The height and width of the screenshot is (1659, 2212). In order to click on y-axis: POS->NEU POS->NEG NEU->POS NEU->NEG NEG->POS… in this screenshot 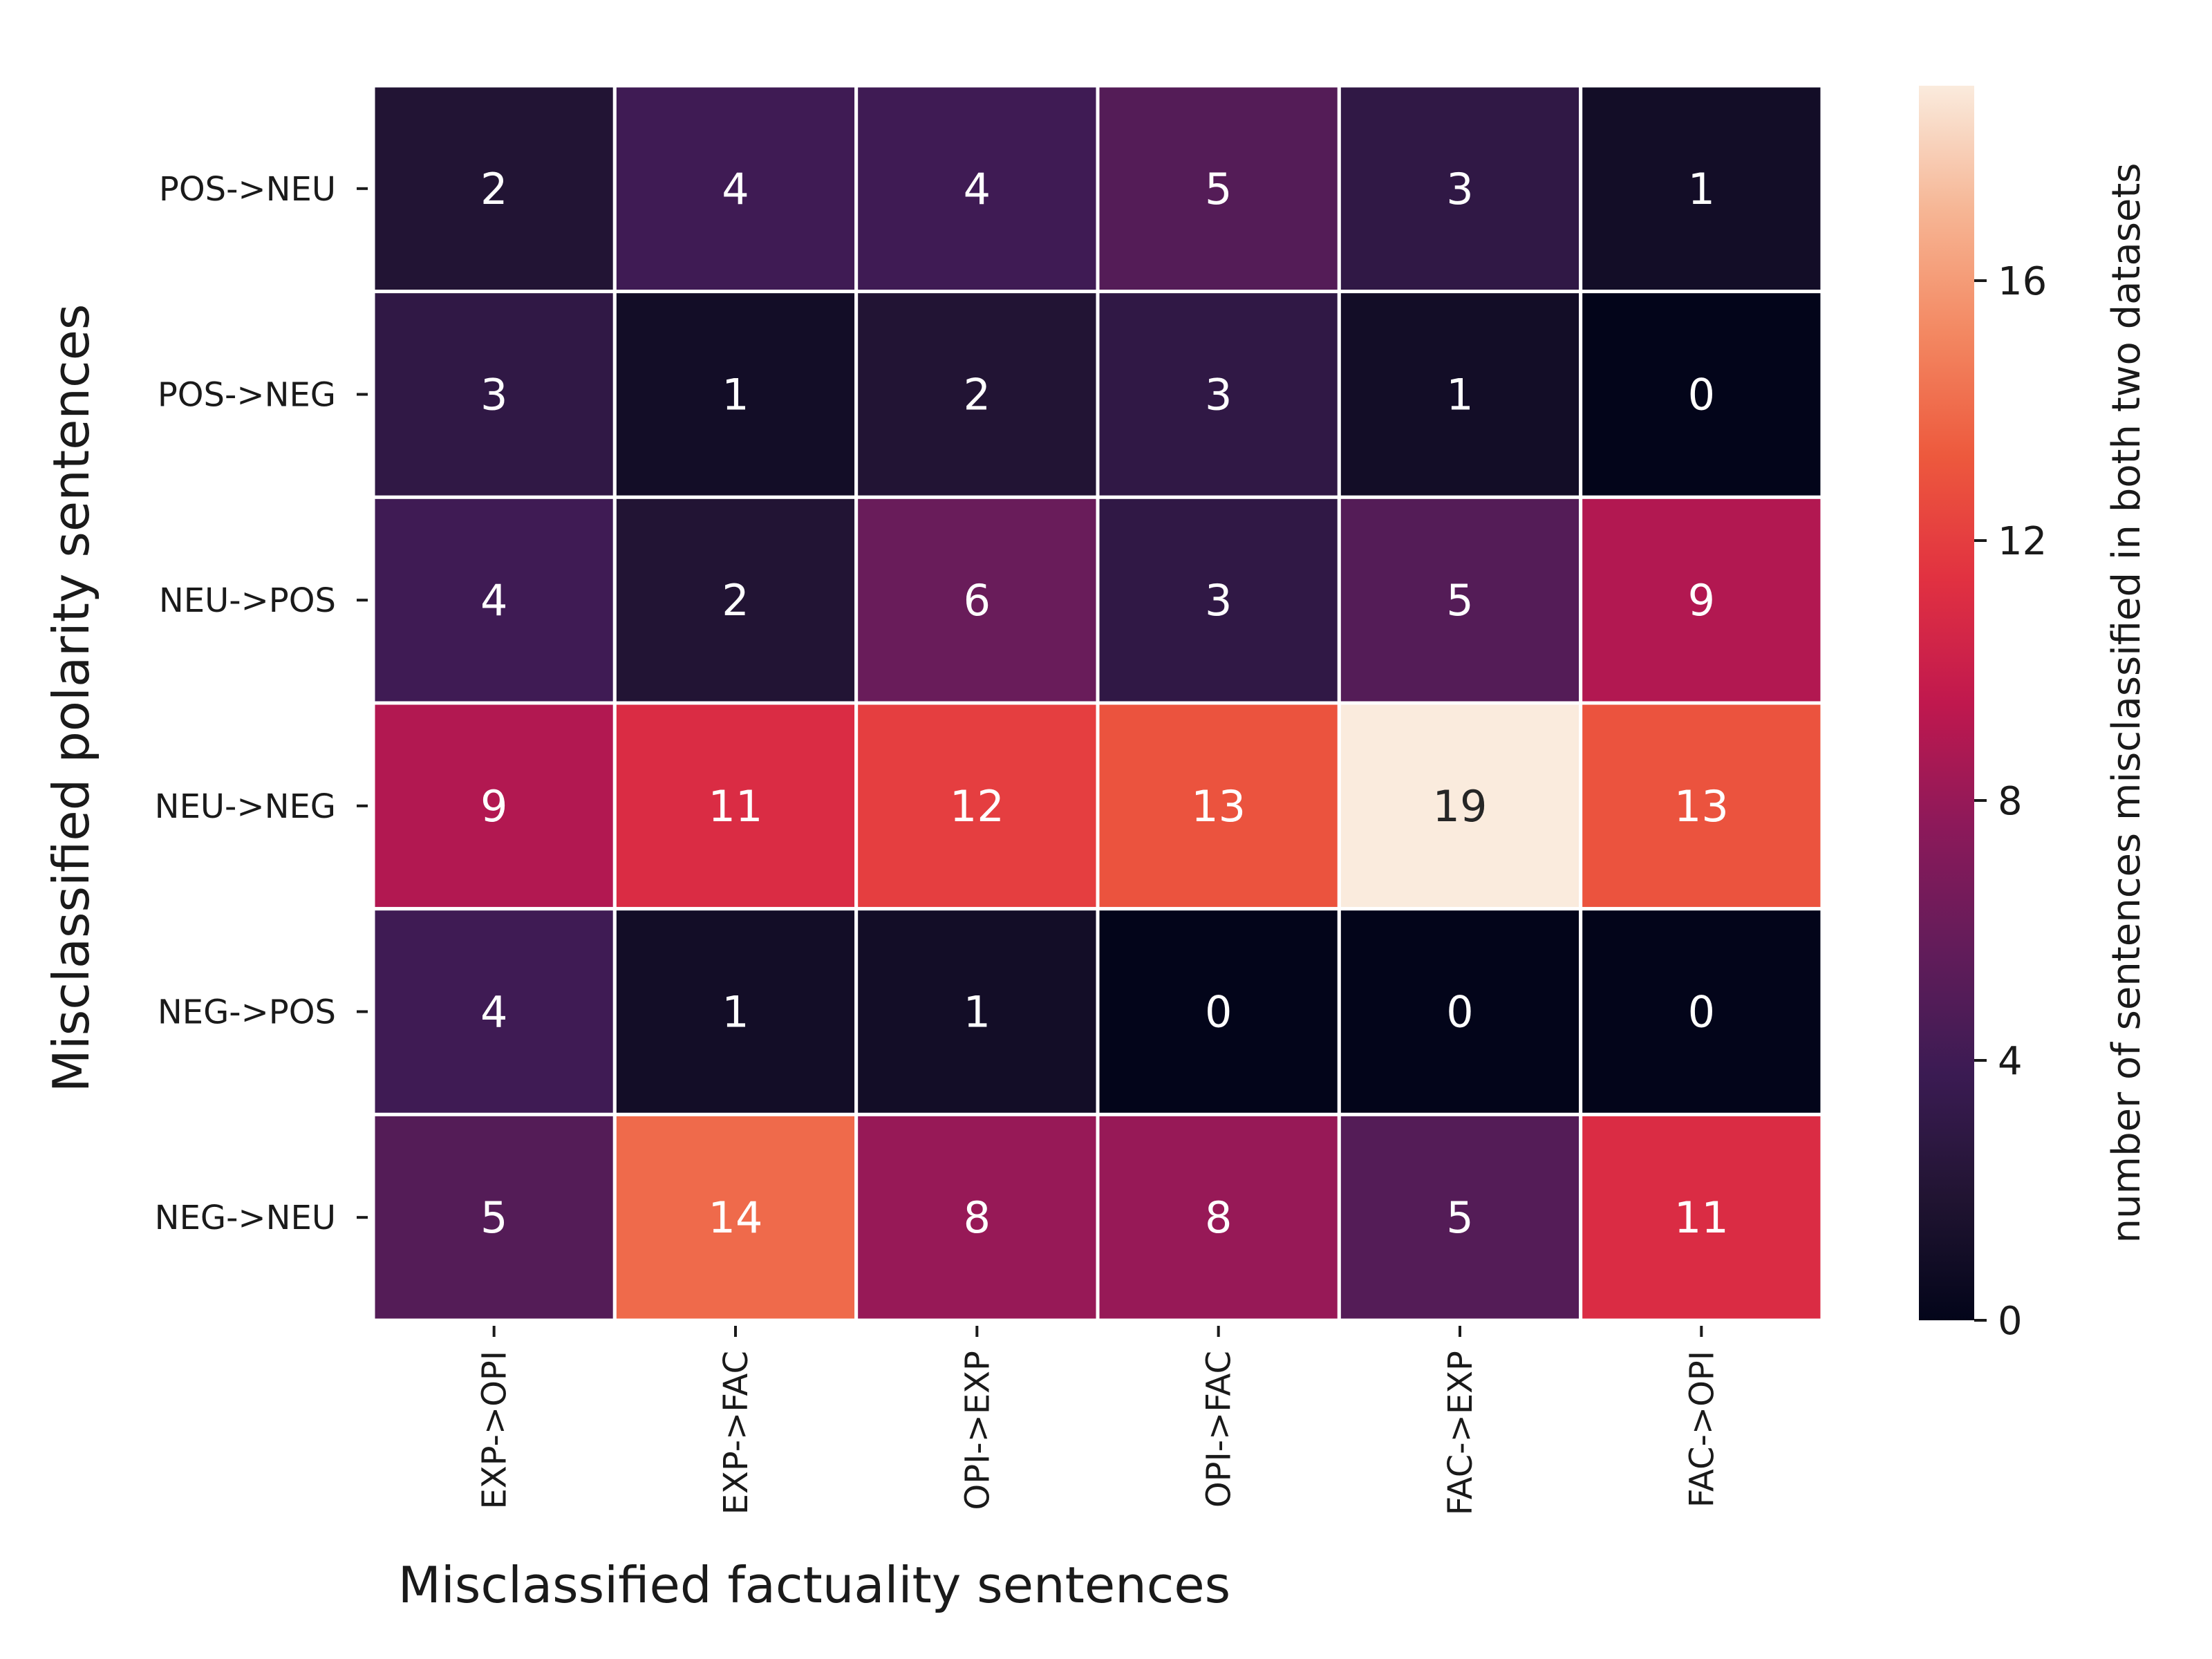, I will do `click(261, 704)`.